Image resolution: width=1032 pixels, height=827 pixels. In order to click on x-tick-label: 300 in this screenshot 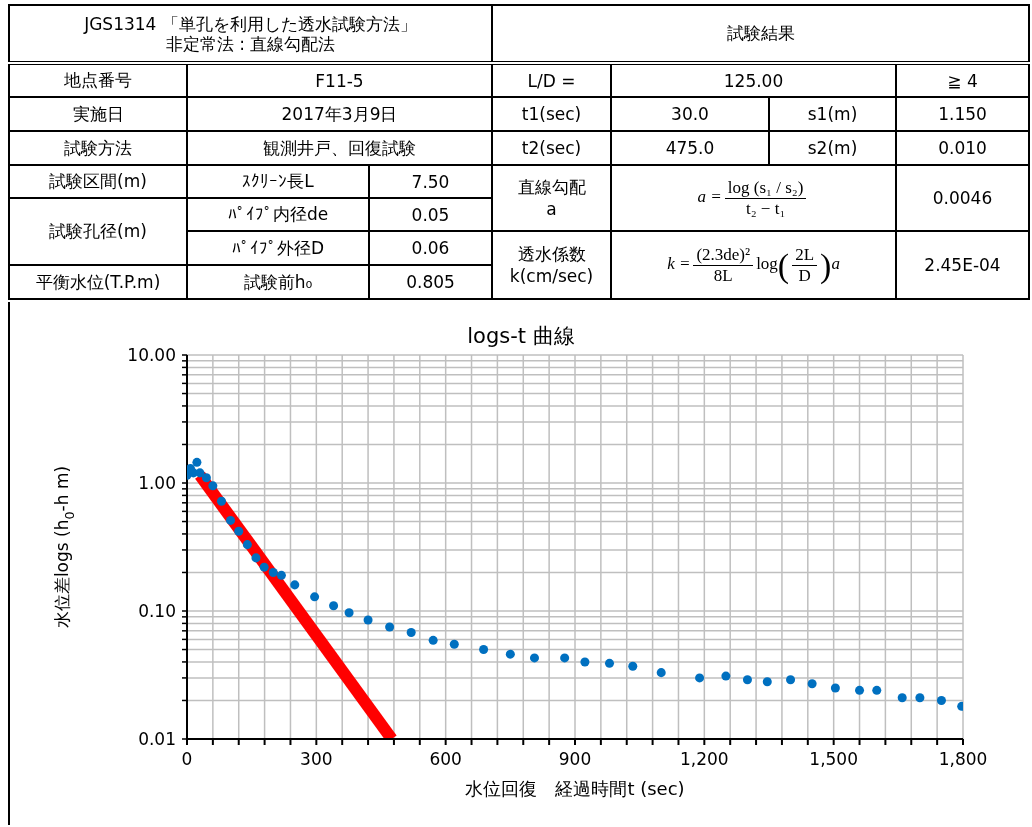, I will do `click(316, 759)`.